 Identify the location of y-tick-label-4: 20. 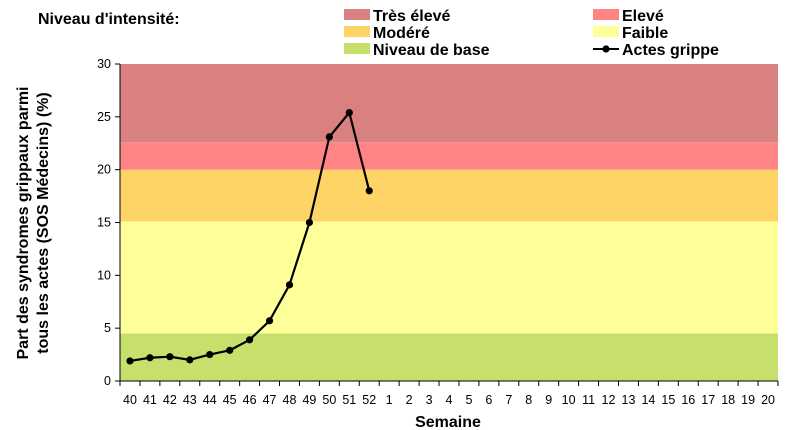
(104, 170).